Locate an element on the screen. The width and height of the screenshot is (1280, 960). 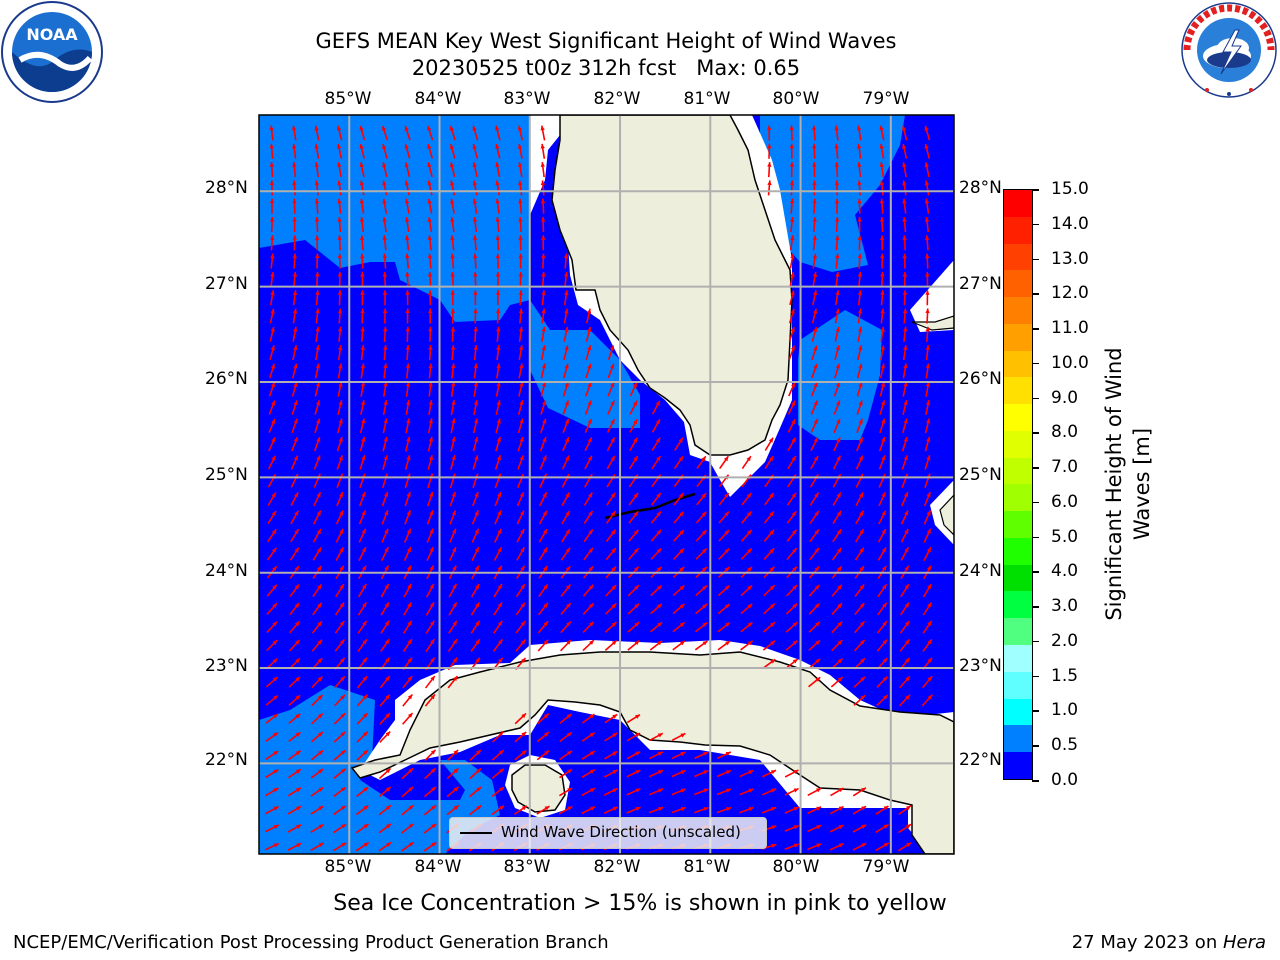
colorbar-label-line2: Waves [m] is located at coordinates (1142, 484).